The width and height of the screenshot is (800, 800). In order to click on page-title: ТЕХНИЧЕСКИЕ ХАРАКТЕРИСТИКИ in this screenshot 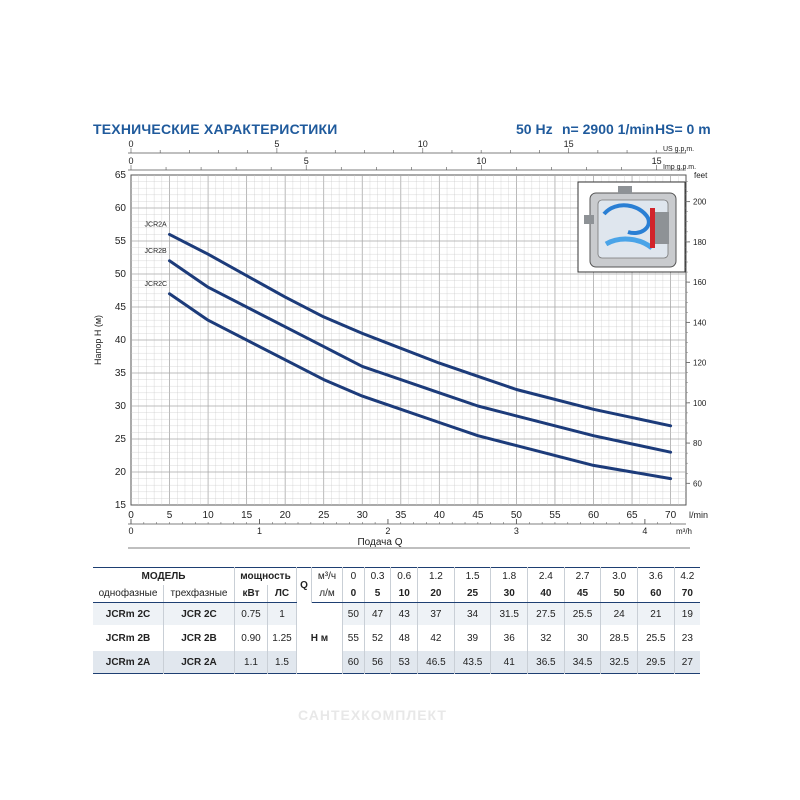, I will do `click(215, 129)`.